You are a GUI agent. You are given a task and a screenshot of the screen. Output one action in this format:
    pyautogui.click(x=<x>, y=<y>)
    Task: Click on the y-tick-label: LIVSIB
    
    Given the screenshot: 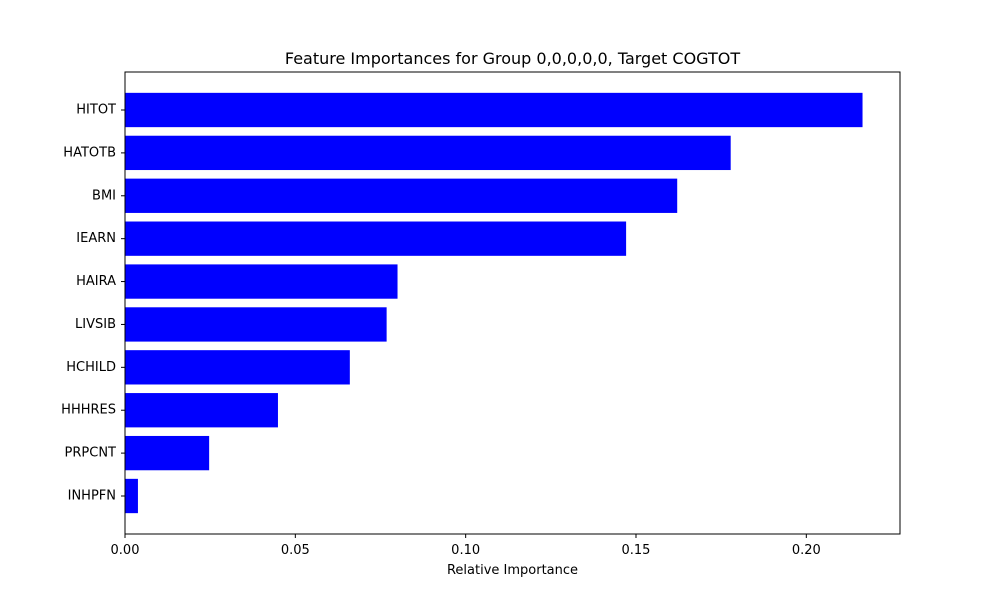 What is the action you would take?
    pyautogui.click(x=95, y=324)
    